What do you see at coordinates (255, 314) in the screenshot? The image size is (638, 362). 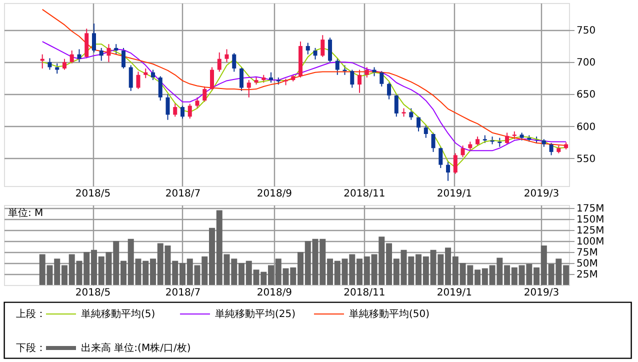 I see `legend-label: 単純移動平均(25)` at bounding box center [255, 314].